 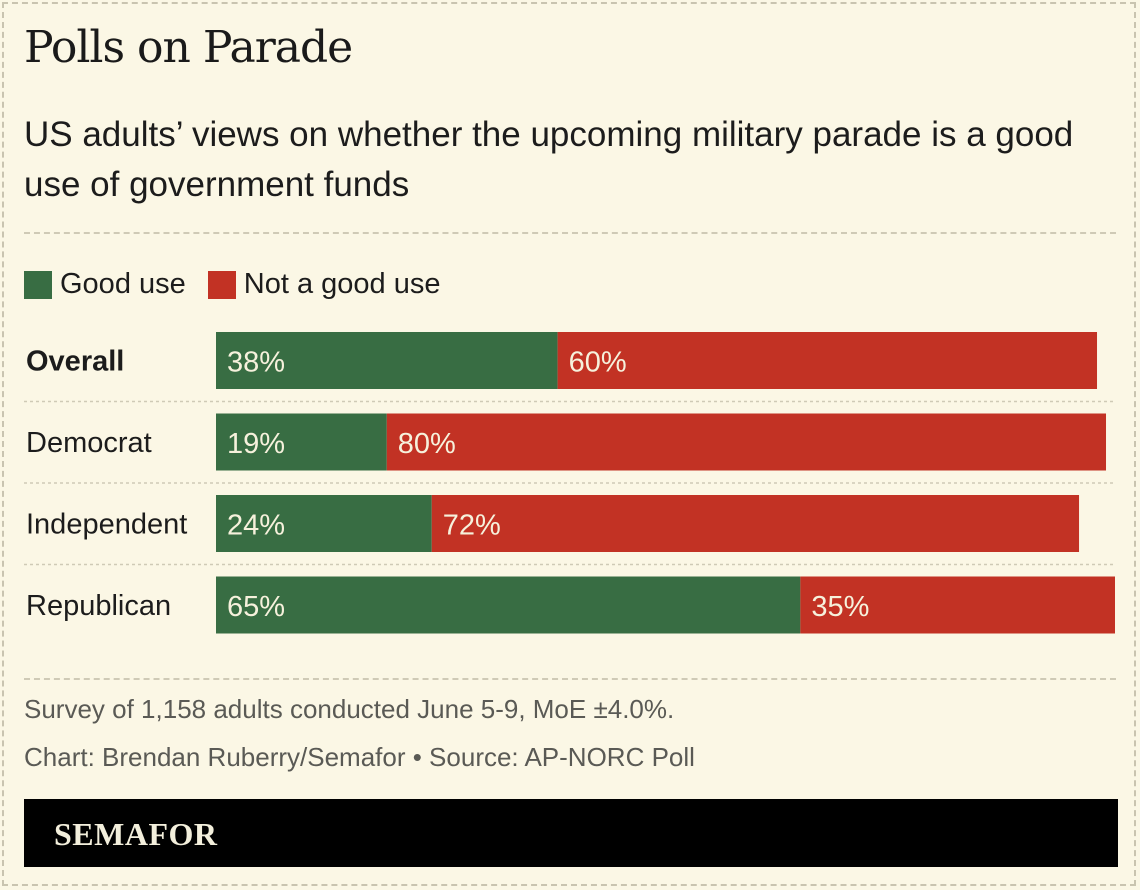 What do you see at coordinates (957, 605) in the screenshot?
I see `bar-republican-not-a-good-use` at bounding box center [957, 605].